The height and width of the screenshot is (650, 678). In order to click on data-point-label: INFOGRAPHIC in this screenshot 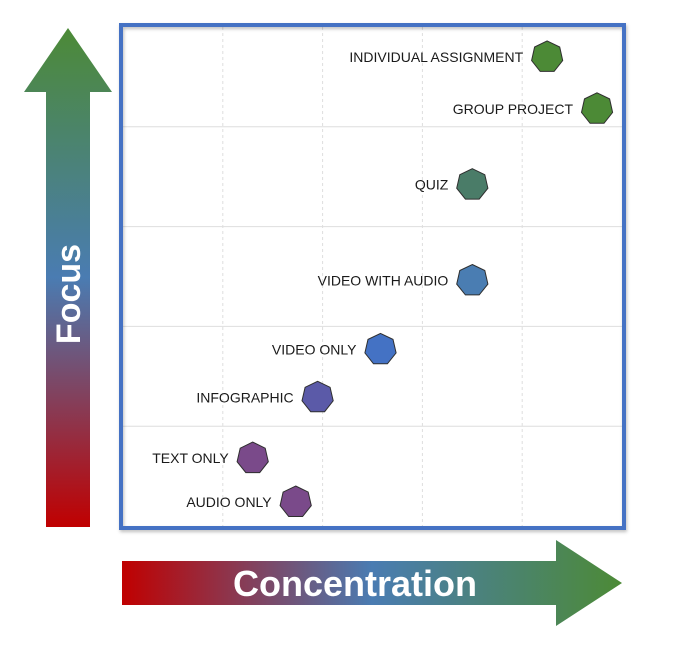, I will do `click(244, 397)`.